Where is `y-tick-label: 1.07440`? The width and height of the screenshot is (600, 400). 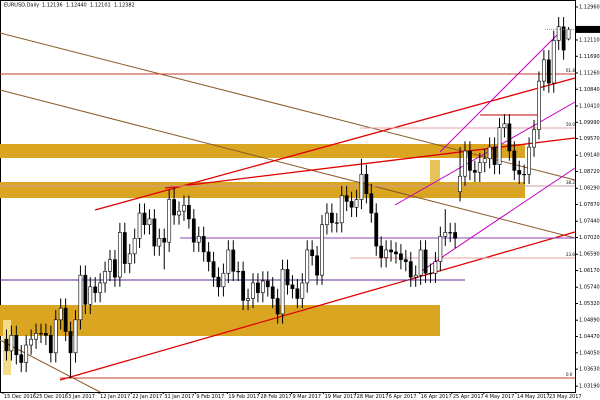 y-tick-label: 1.07440 is located at coordinates (589, 222).